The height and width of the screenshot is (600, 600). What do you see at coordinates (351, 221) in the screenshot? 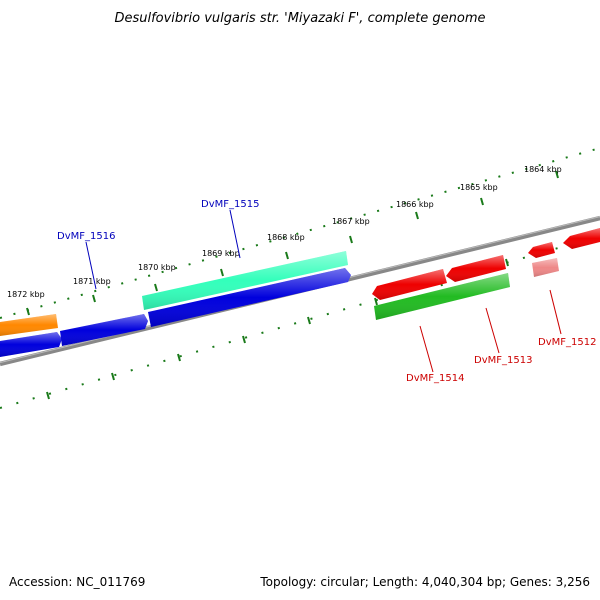
I see `tick-label: 1867 kbp` at bounding box center [351, 221].